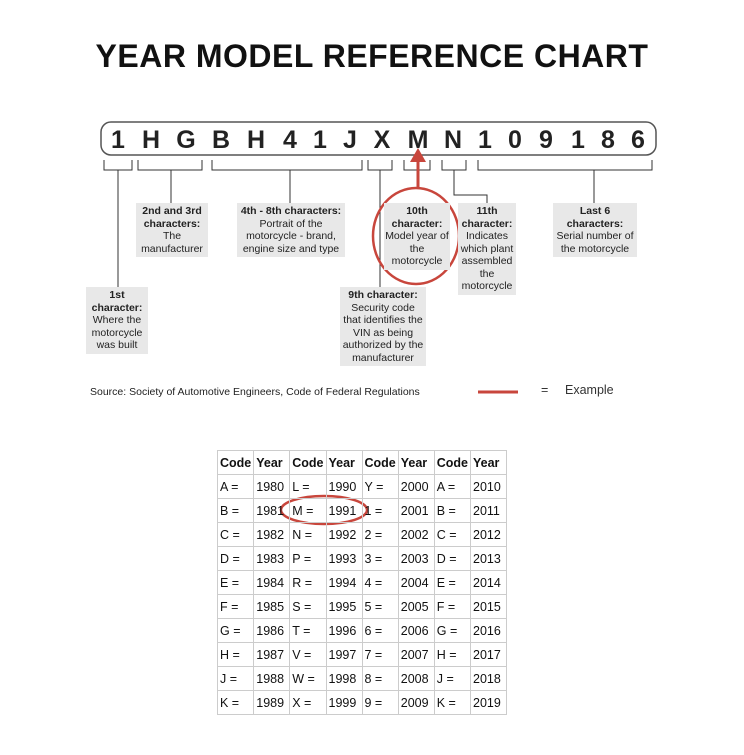 The height and width of the screenshot is (755, 744). What do you see at coordinates (308, 486) in the screenshot?
I see `table-cell: L =` at bounding box center [308, 486].